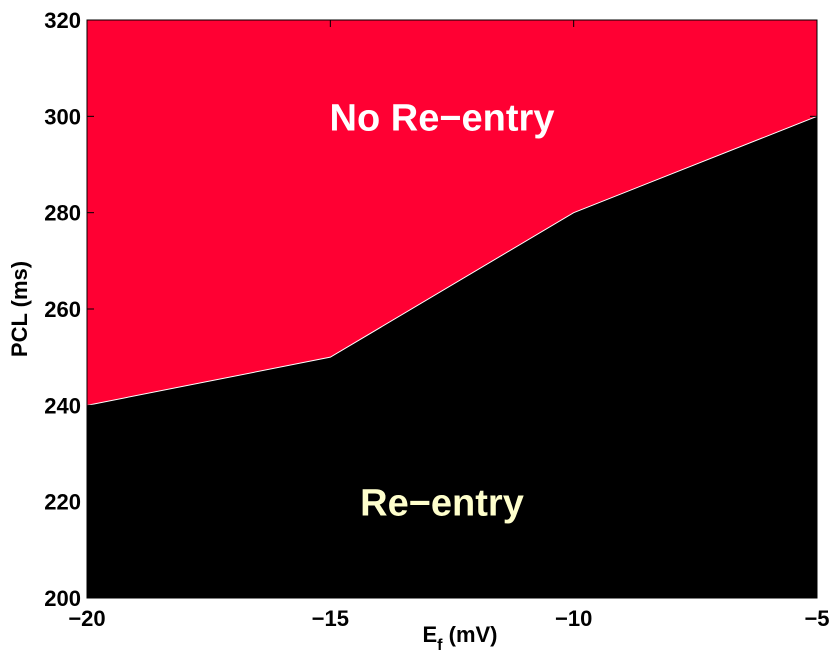 This screenshot has width=830, height=667. Describe the element at coordinates (19, 309) in the screenshot. I see `y-axis-label: PCL (ms)` at that location.